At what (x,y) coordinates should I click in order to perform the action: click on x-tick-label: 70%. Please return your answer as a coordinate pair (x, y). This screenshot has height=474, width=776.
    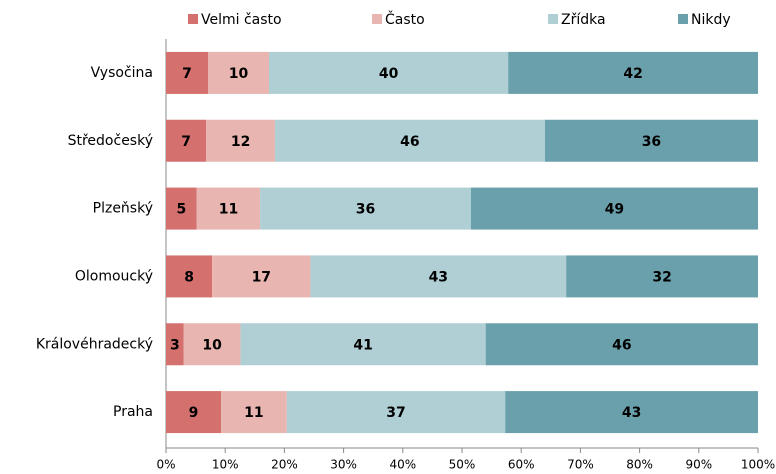
    Looking at the image, I should click on (580, 465).